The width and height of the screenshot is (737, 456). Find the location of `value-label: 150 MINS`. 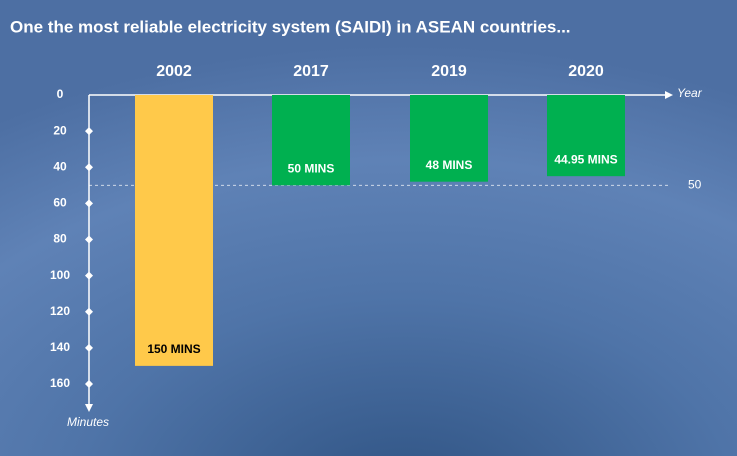

value-label: 150 MINS is located at coordinates (173, 349).